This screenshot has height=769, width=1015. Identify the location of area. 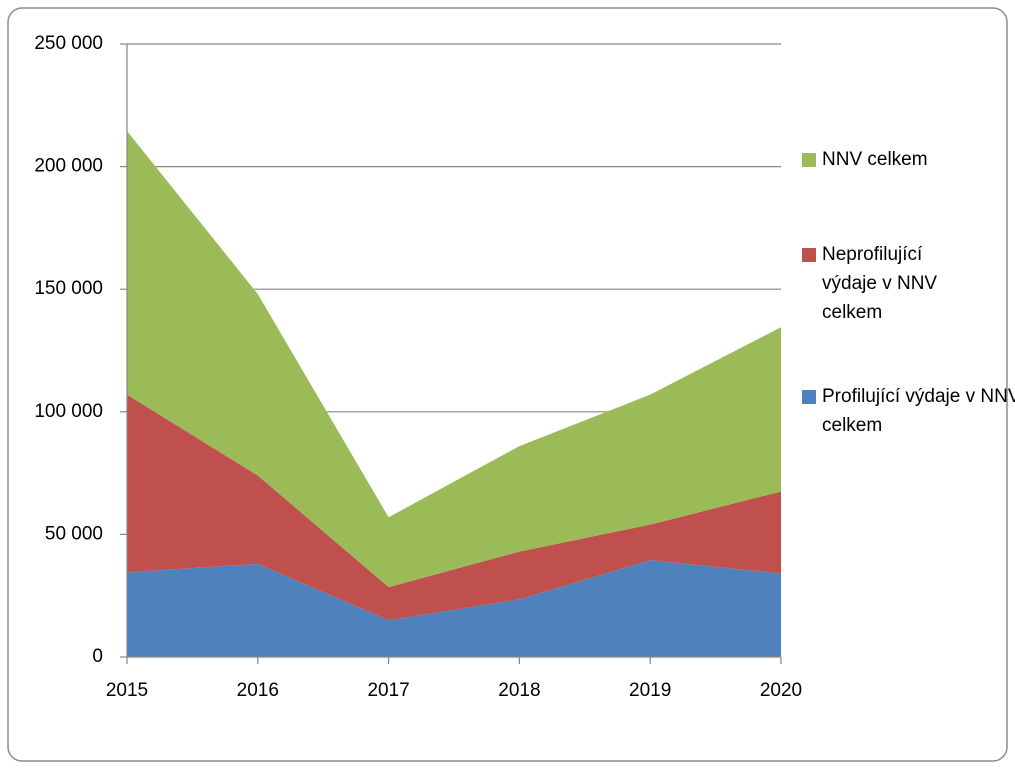
(454, 608).